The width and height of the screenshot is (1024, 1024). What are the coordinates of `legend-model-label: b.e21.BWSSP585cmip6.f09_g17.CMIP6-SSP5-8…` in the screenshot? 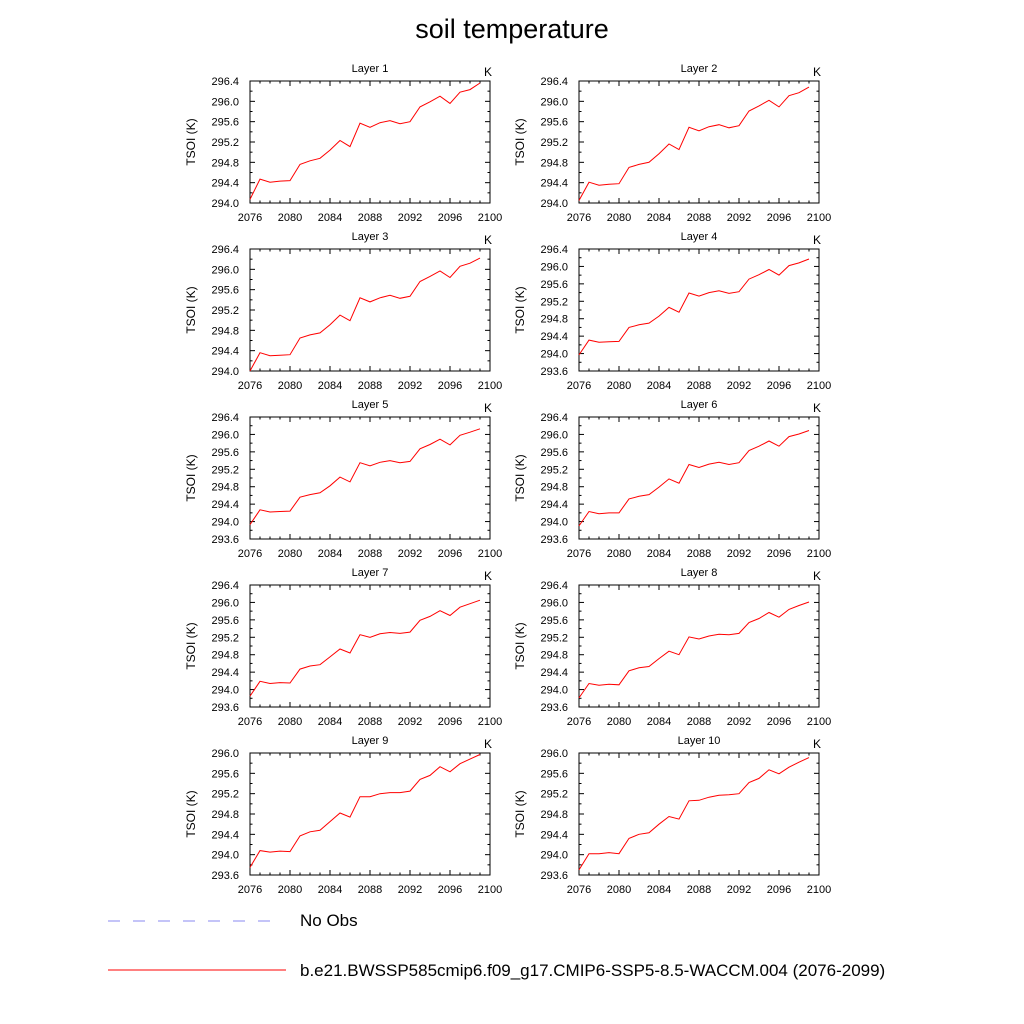 It's located at (593, 970).